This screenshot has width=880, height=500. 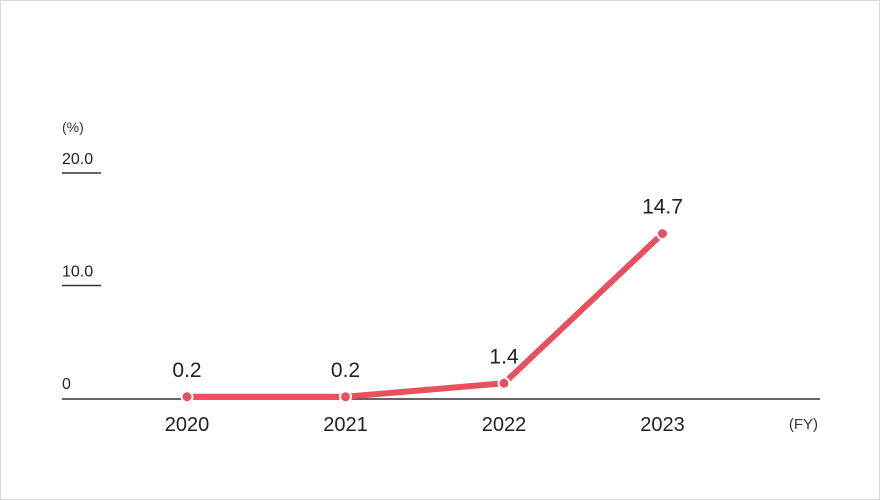 What do you see at coordinates (77, 272) in the screenshot?
I see `y-tick-label-10-0: 10.0` at bounding box center [77, 272].